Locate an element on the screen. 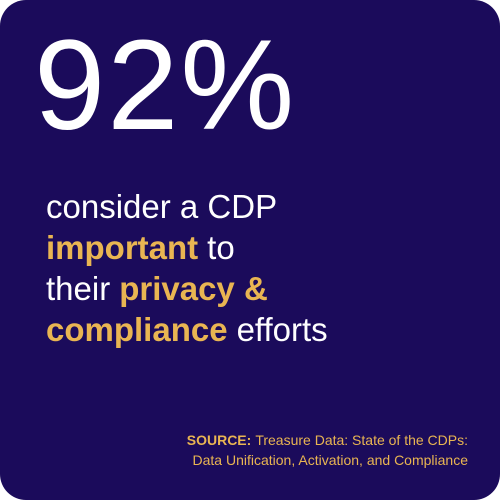 The width and height of the screenshot is (500, 500). highlight-text: important is located at coordinates (122, 247).